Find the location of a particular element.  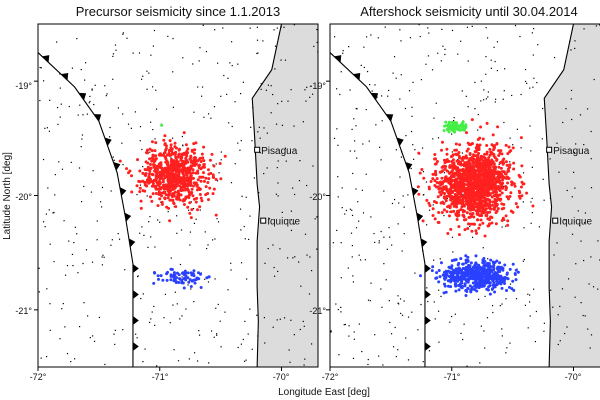

panel-2-x-tick: -71° is located at coordinates (452, 377).